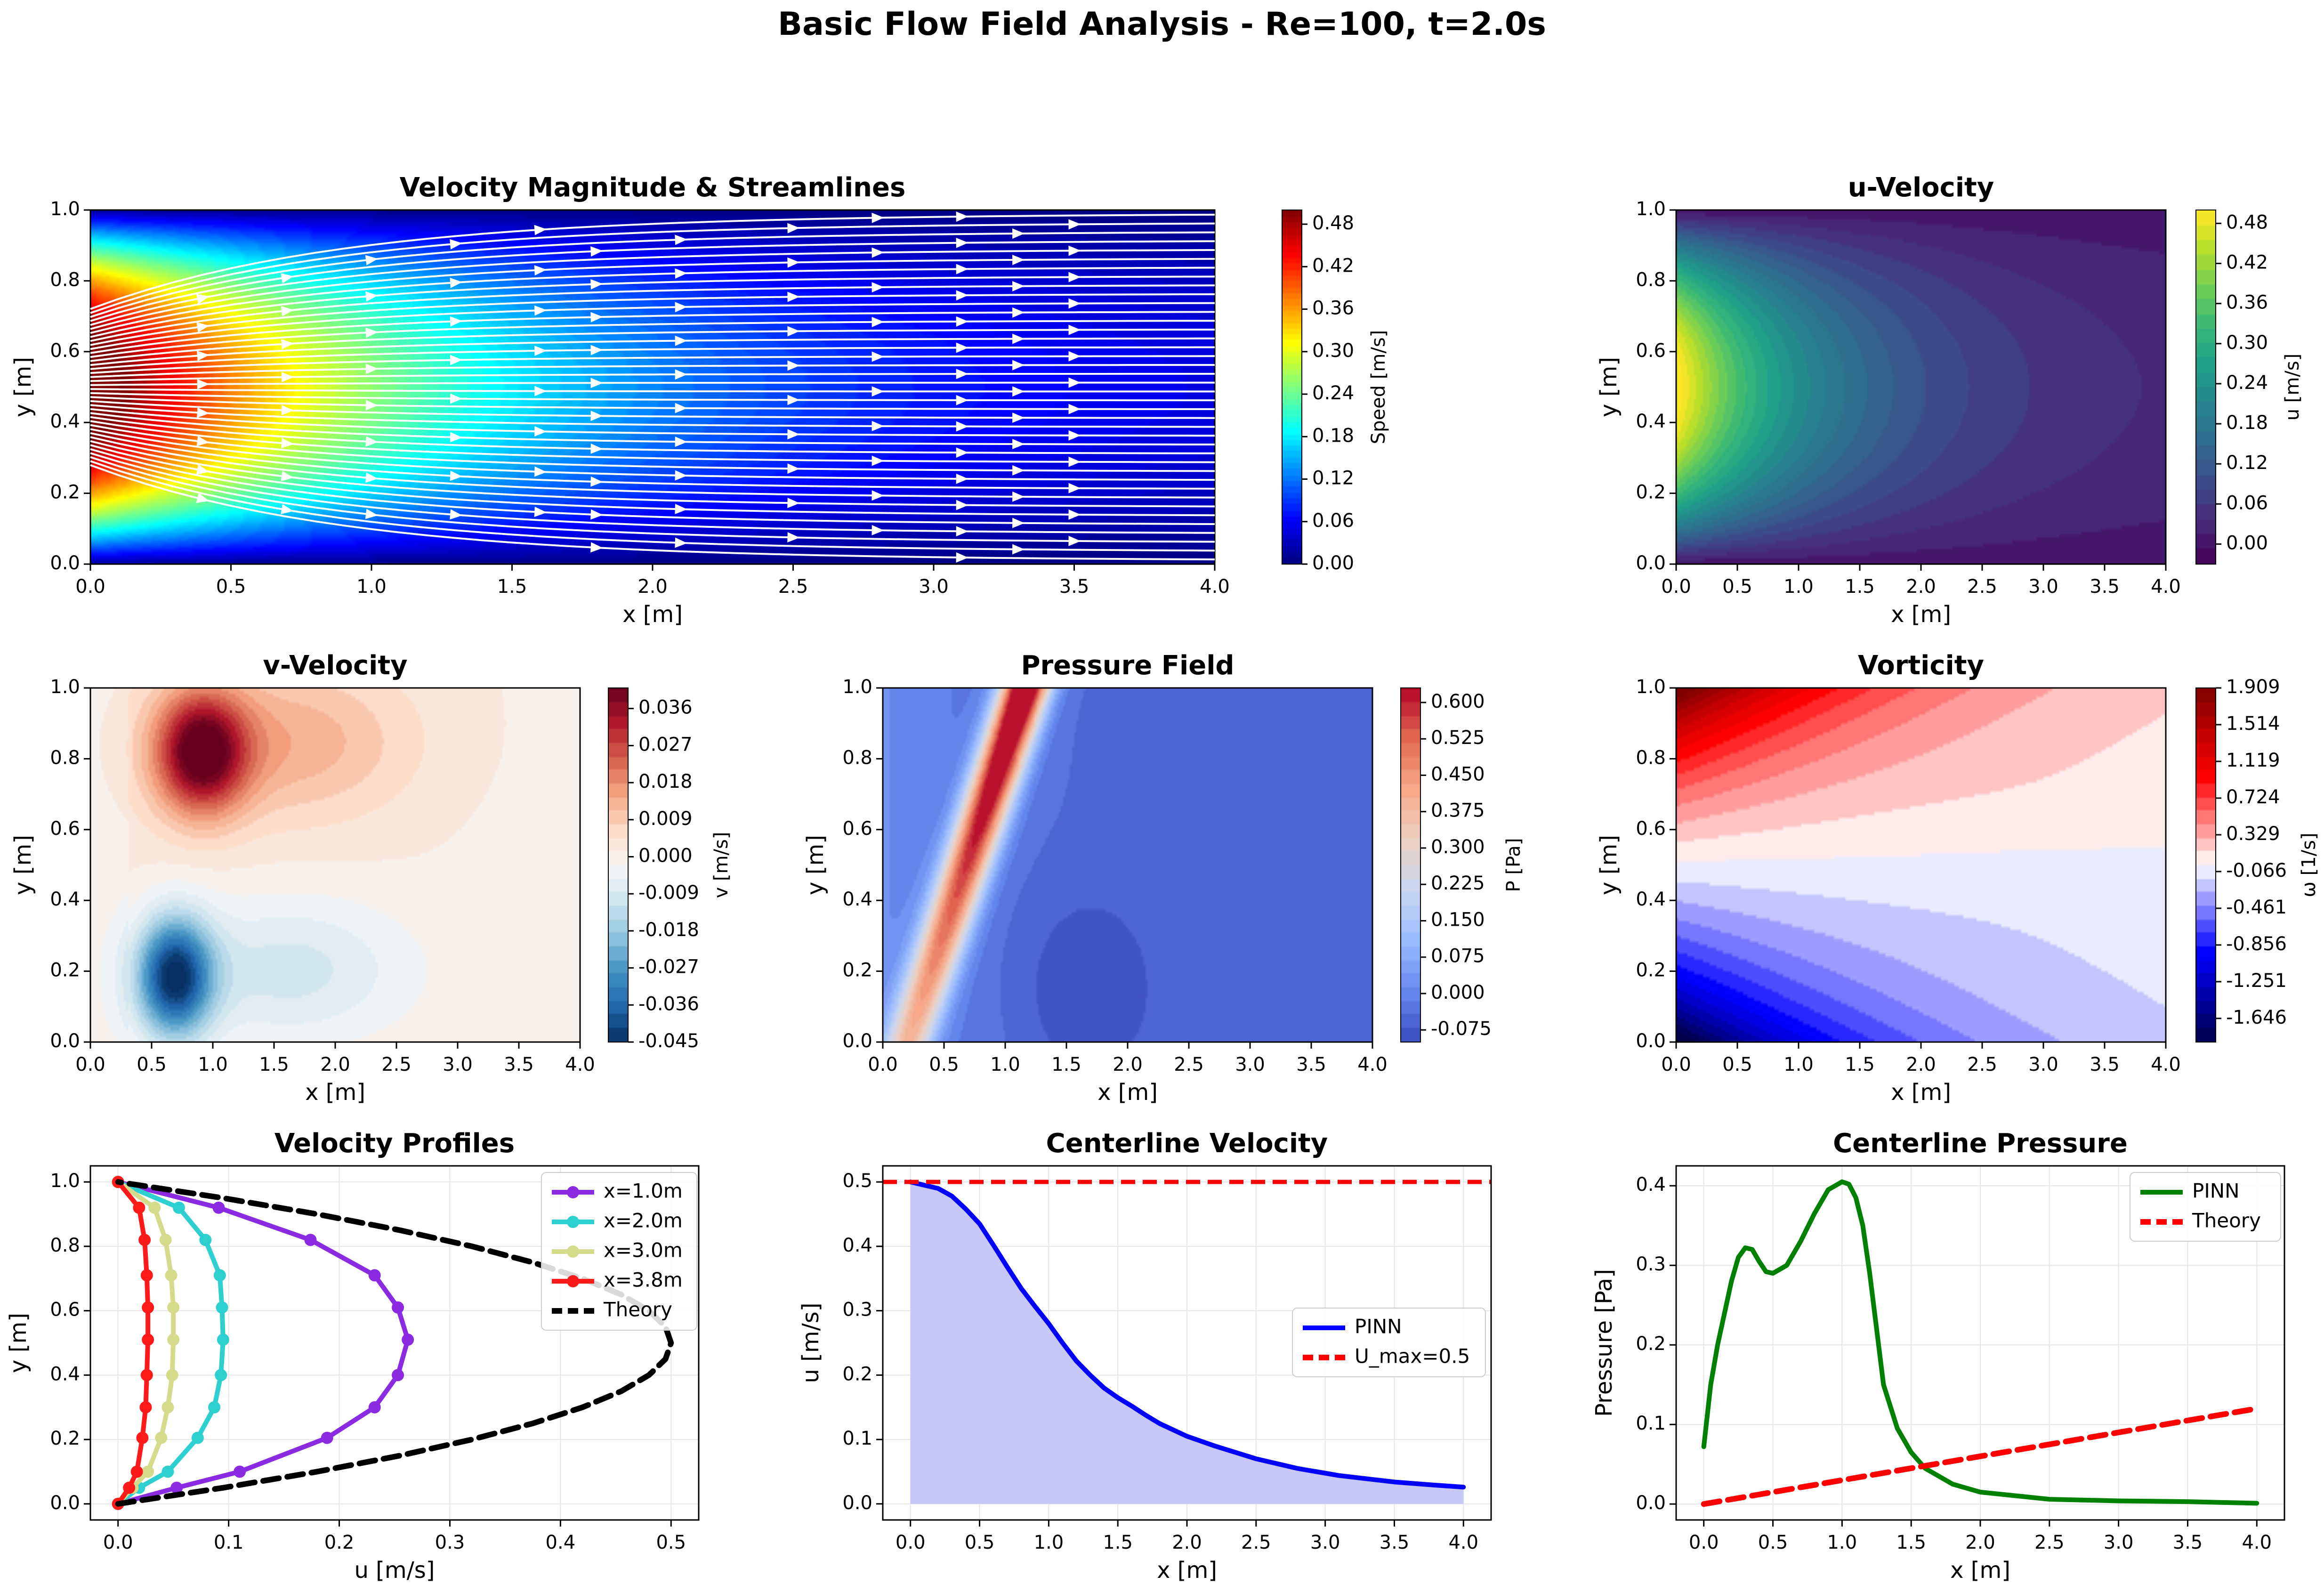  I want to click on colorbar-label: u [m/s], so click(2292, 387).